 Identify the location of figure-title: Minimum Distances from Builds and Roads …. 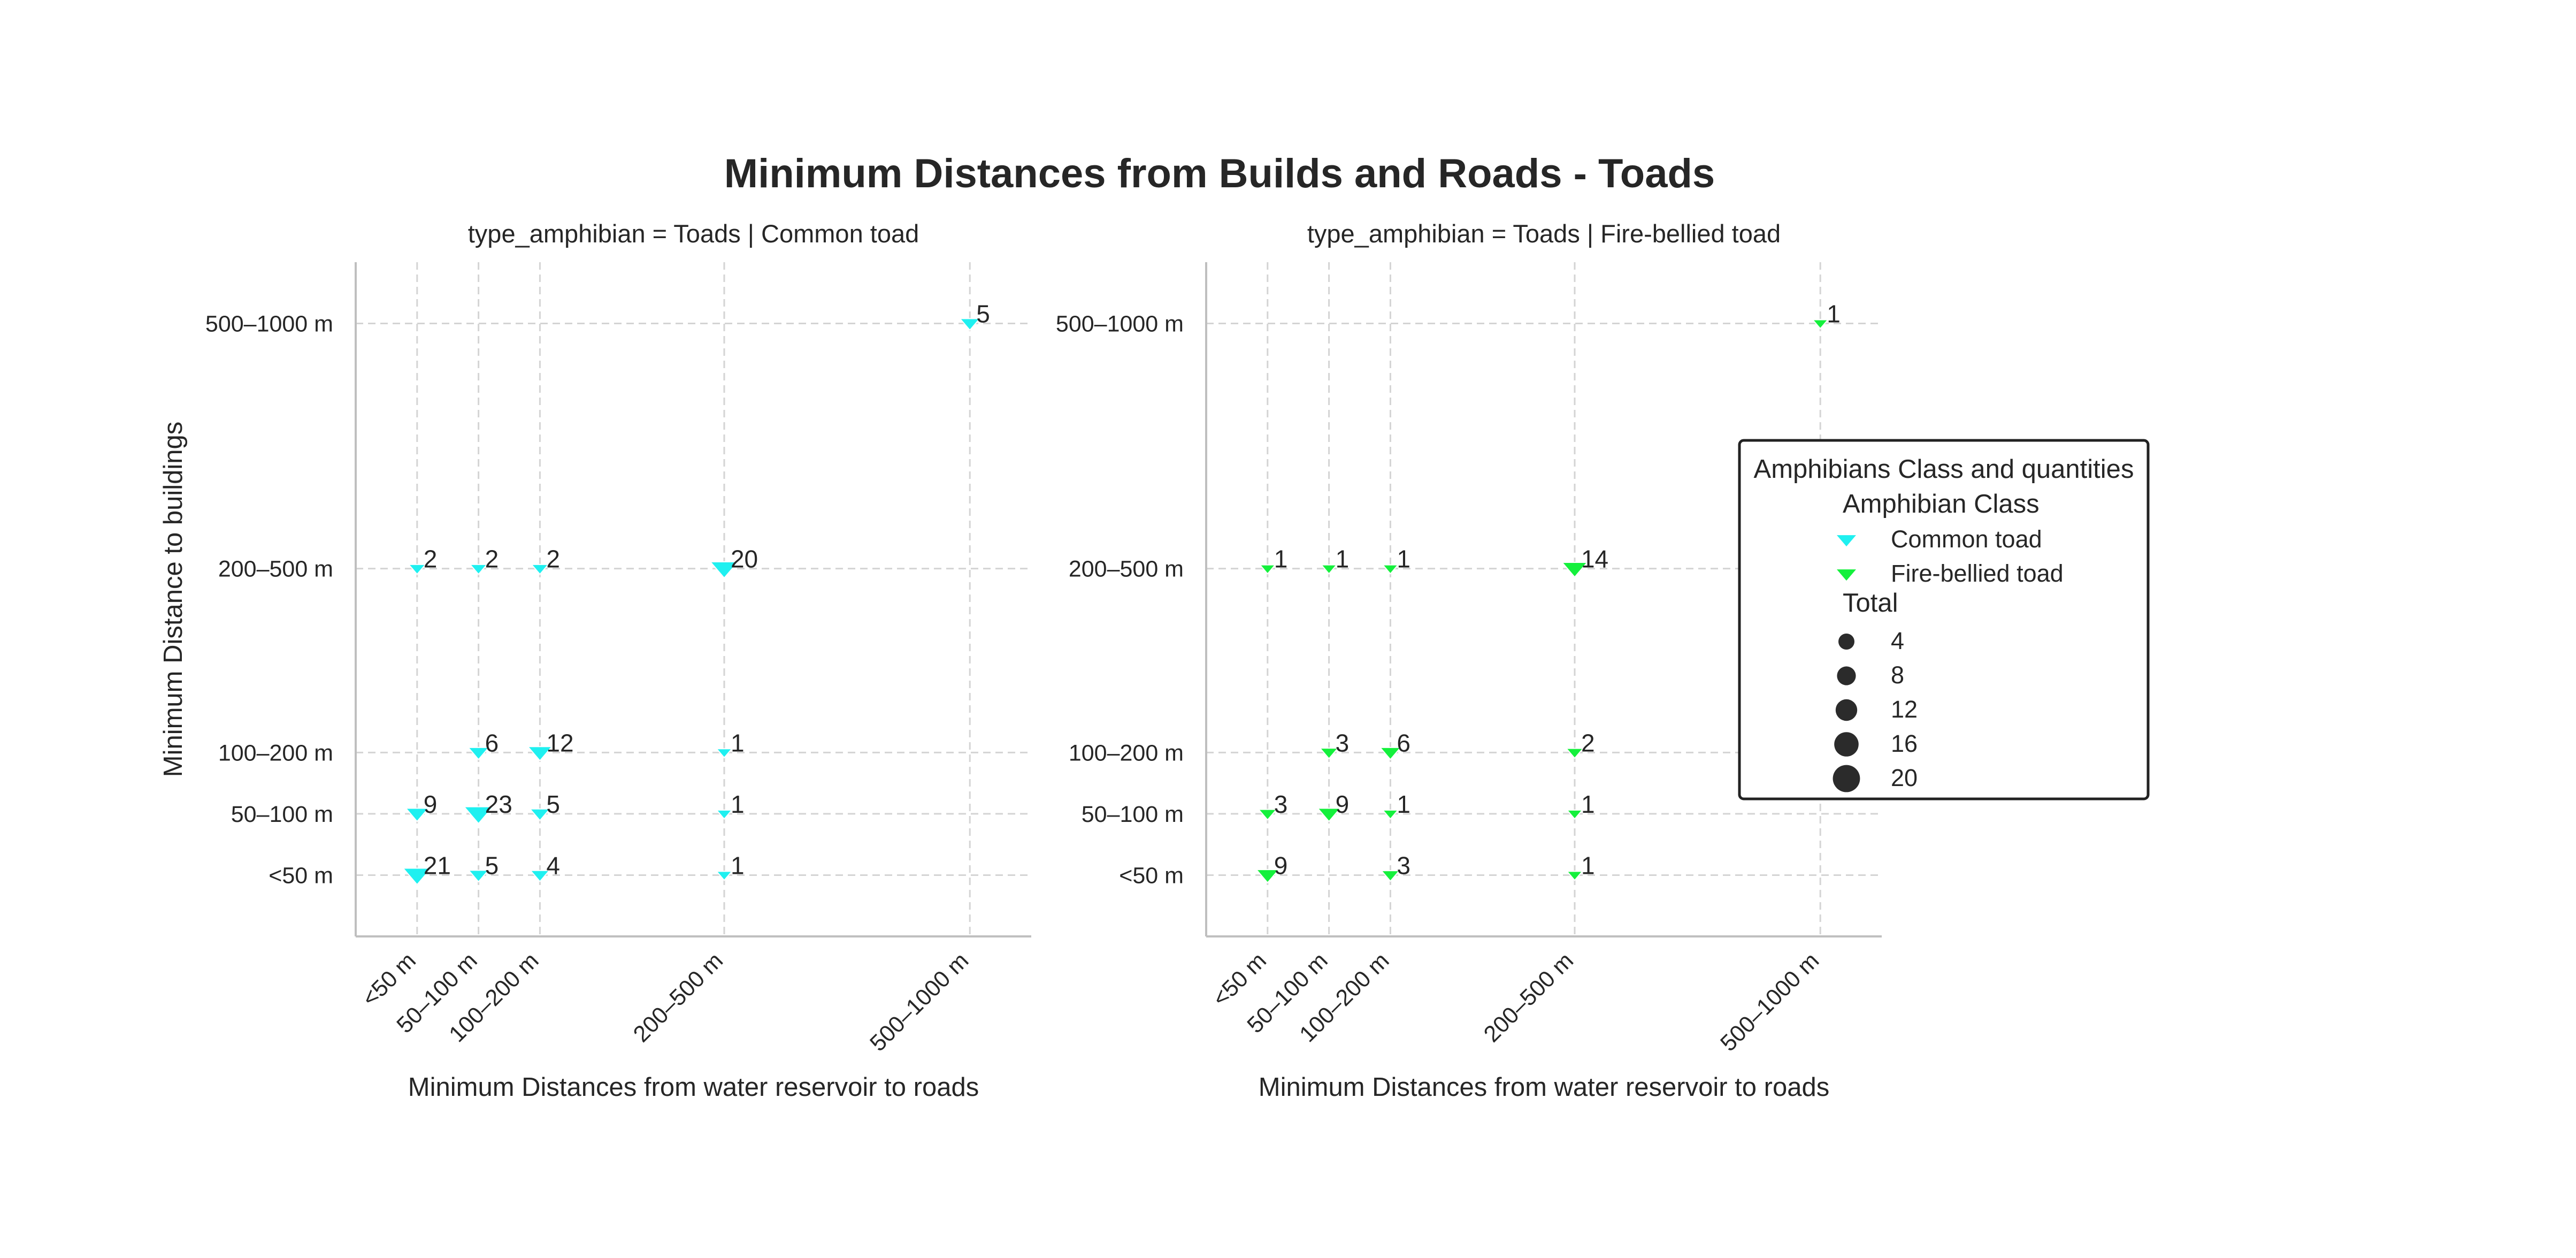
(1219, 173).